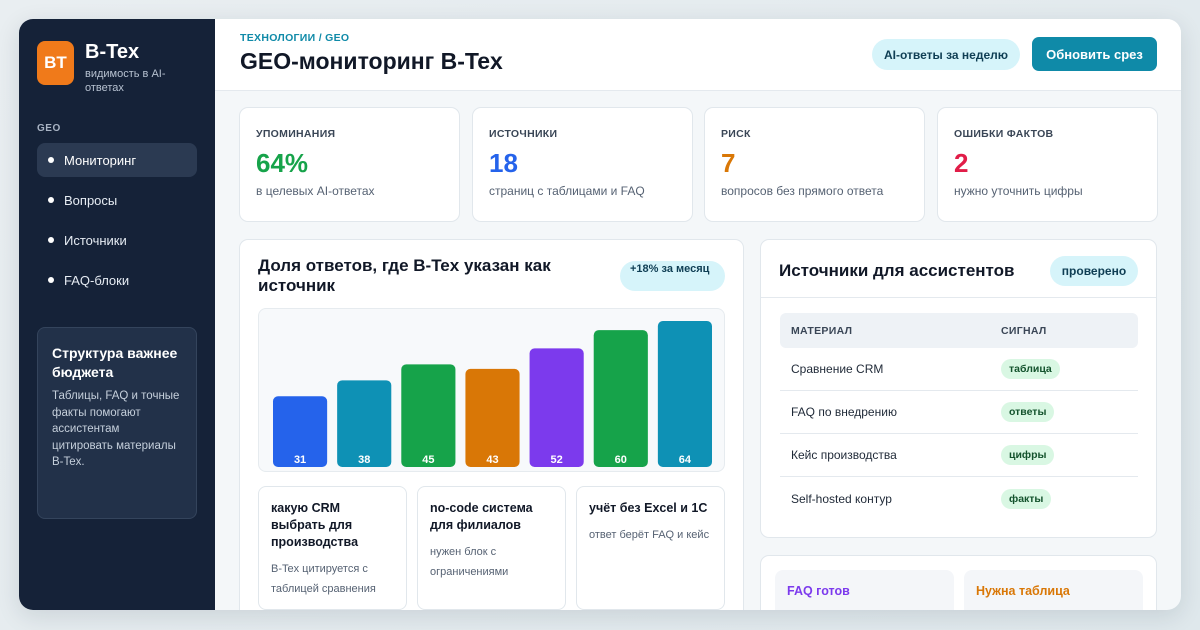 This screenshot has width=1200, height=630. What do you see at coordinates (115, 362) in the screenshot?
I see `tip-card-title: Структура важнее бюджета` at bounding box center [115, 362].